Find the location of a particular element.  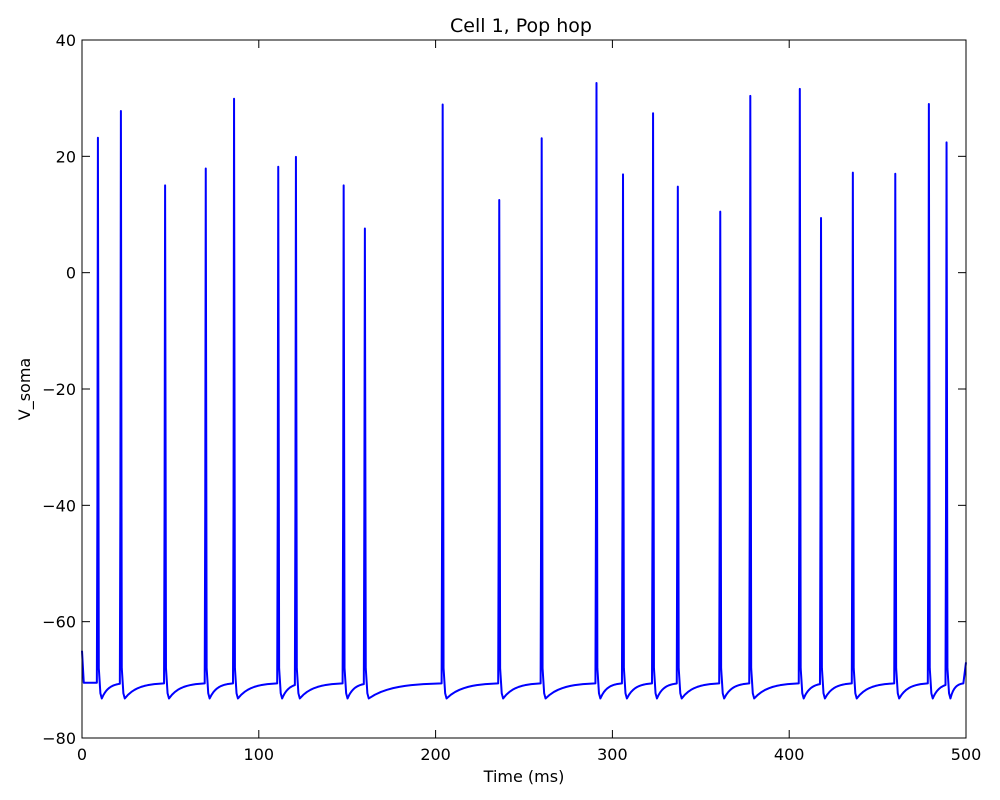

x-tick-label-1: 100 is located at coordinates (259, 754).